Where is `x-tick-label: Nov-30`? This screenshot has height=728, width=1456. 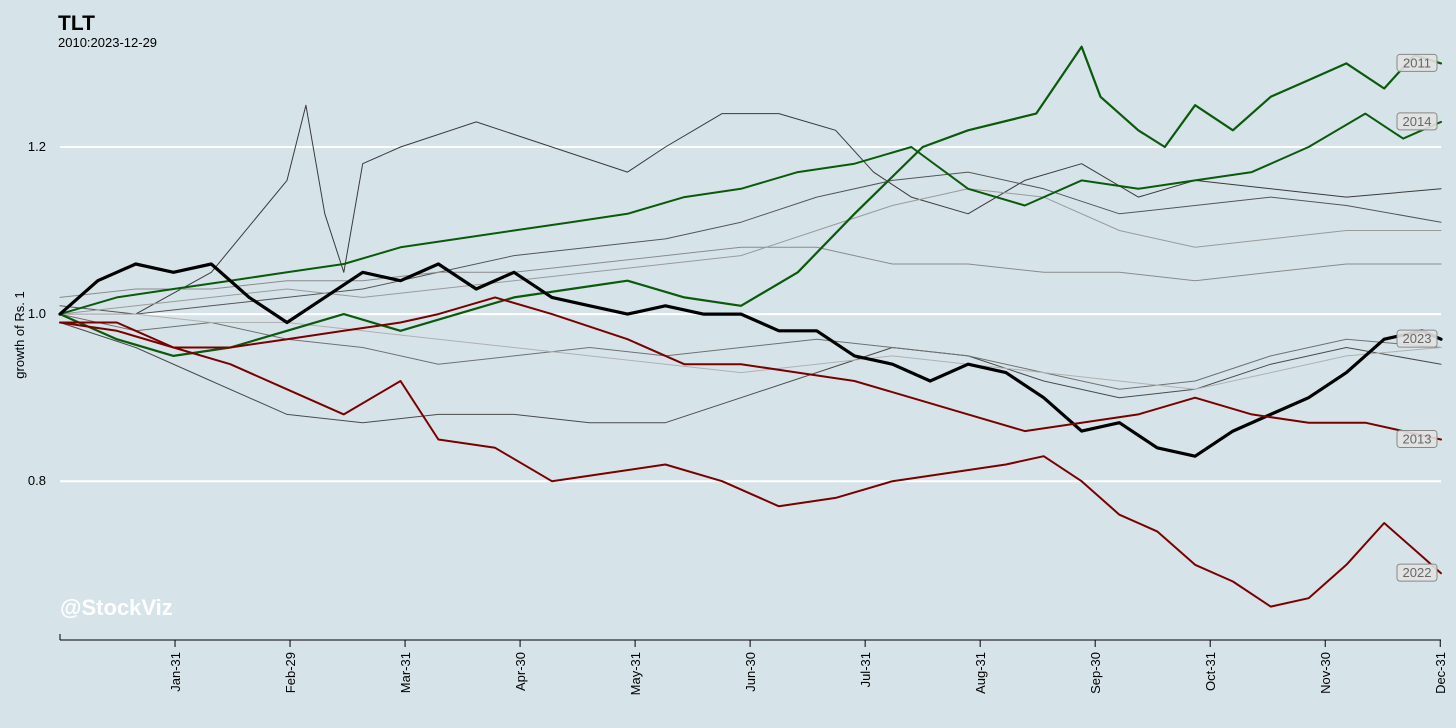
x-tick-label: Nov-30 is located at coordinates (1325, 673).